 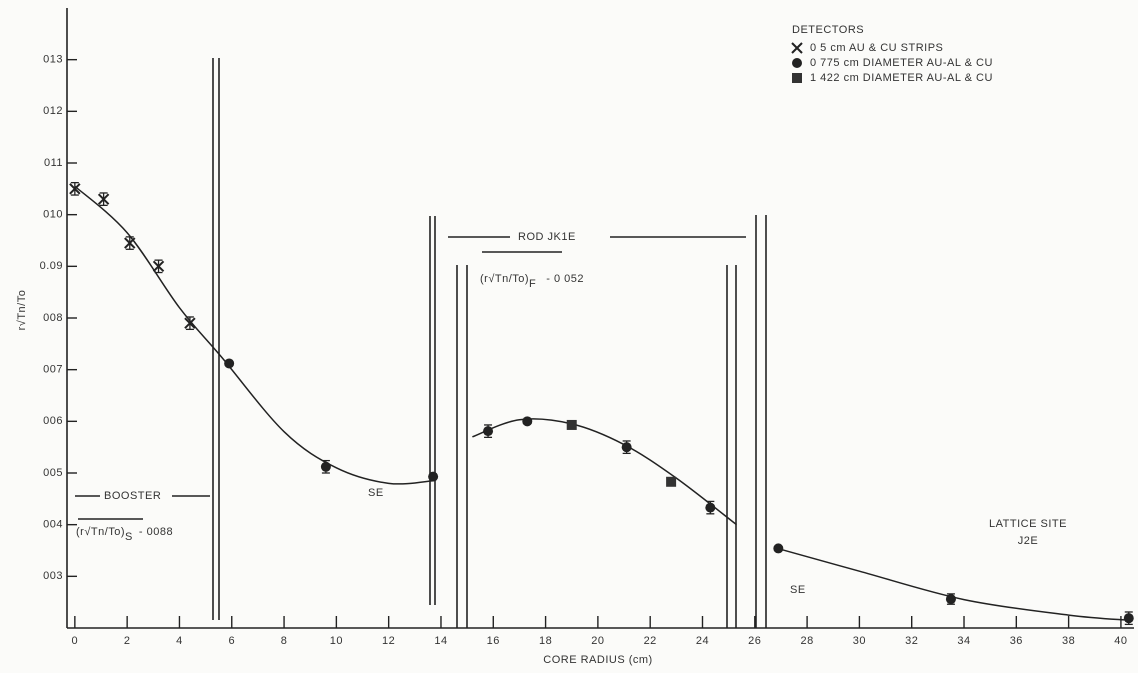 I want to click on x-tick-label: 40, so click(x=1120, y=641).